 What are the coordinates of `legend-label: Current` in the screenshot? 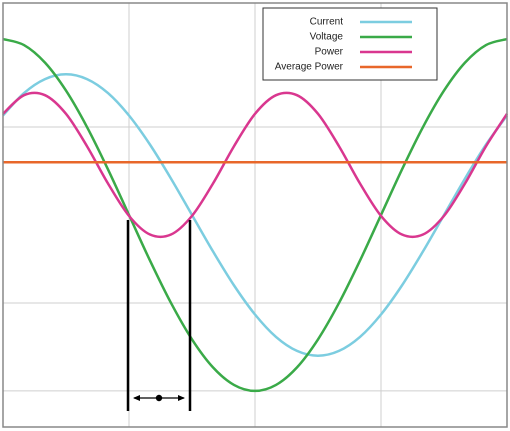 It's located at (327, 22).